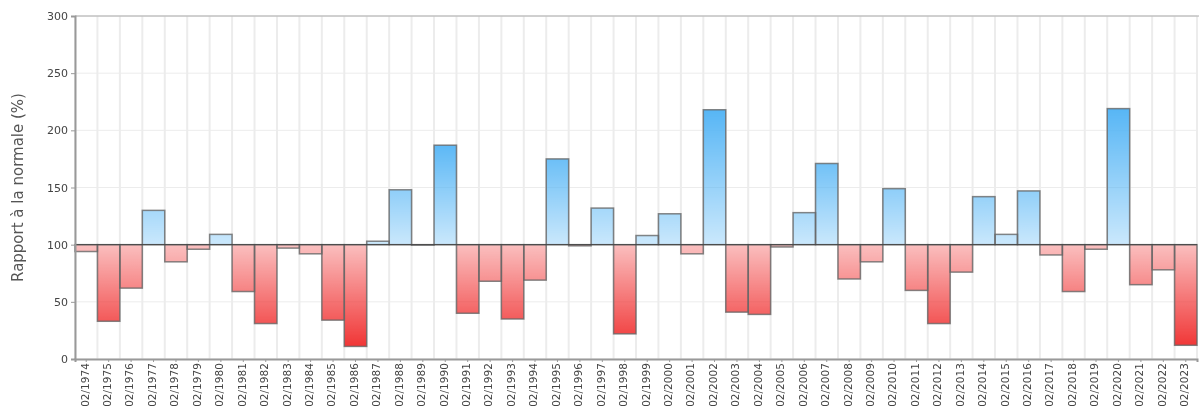  What do you see at coordinates (219, 385) in the screenshot?
I see `x-tick-label: 02/1980` at bounding box center [219, 385].